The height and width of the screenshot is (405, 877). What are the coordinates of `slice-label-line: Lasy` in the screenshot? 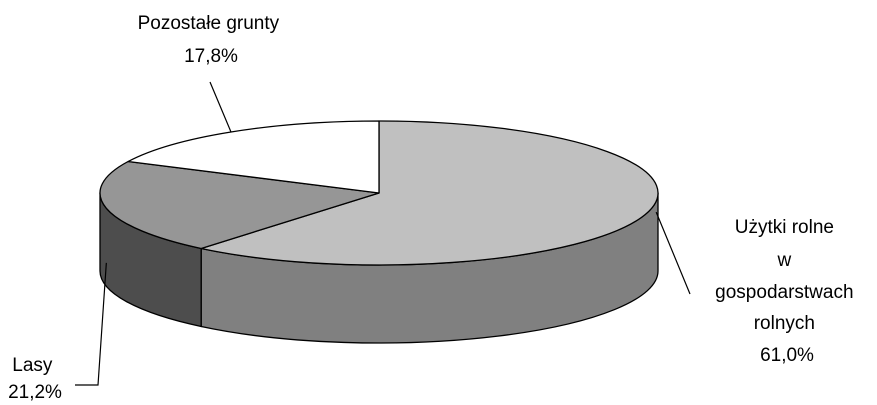 It's located at (32, 365).